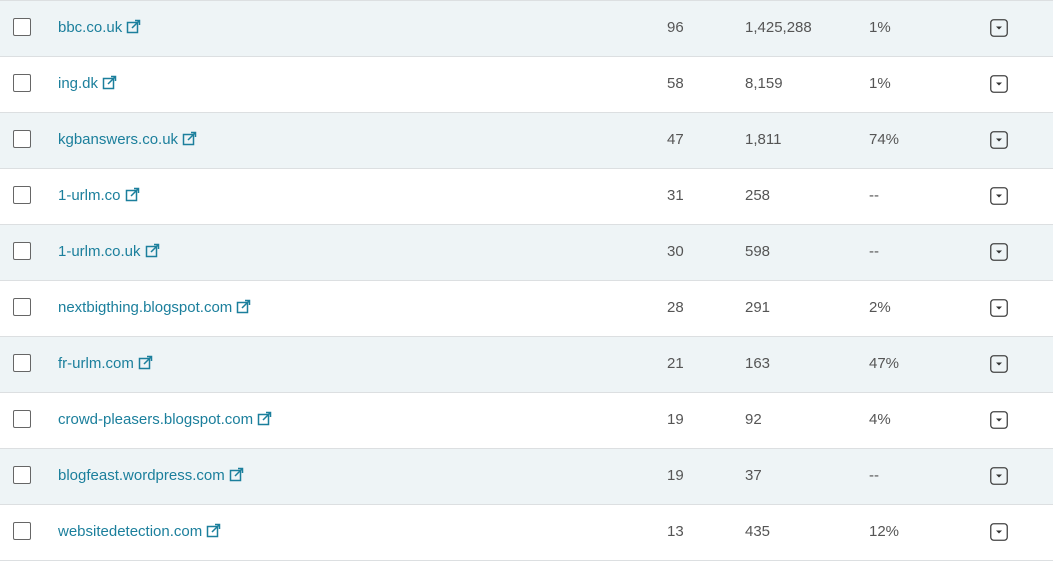 Image resolution: width=1053 pixels, height=563 pixels. Describe the element at coordinates (526, 476) in the screenshot. I see `table-row: blogfeast.wordpress.com 19 37 --` at that location.